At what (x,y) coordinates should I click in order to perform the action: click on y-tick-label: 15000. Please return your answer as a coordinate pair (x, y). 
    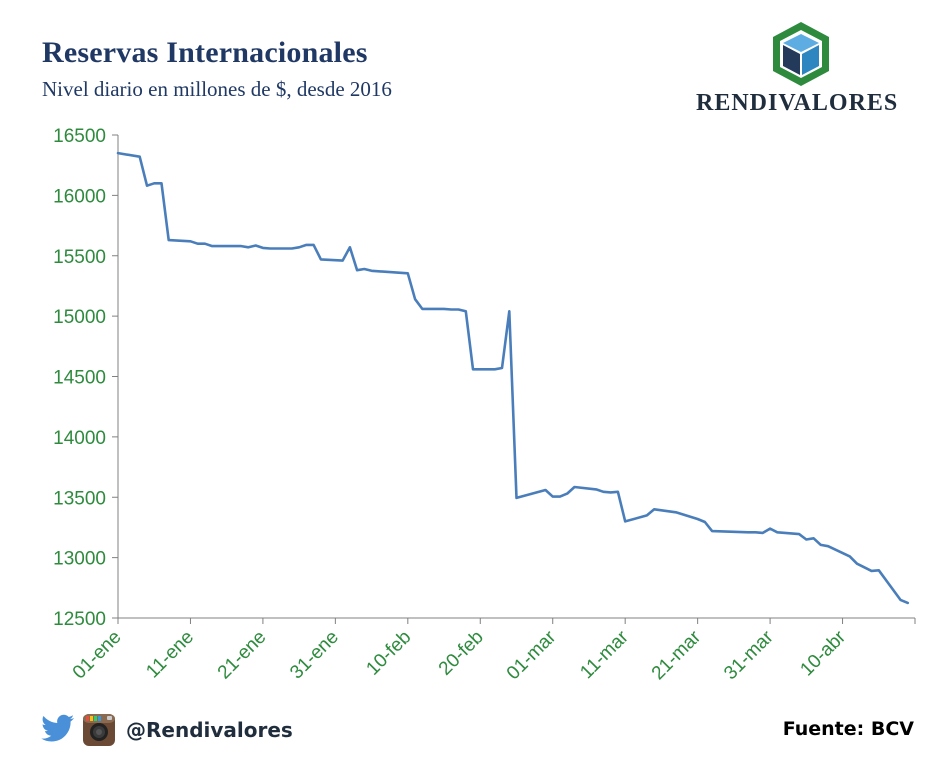
    Looking at the image, I should click on (79, 317).